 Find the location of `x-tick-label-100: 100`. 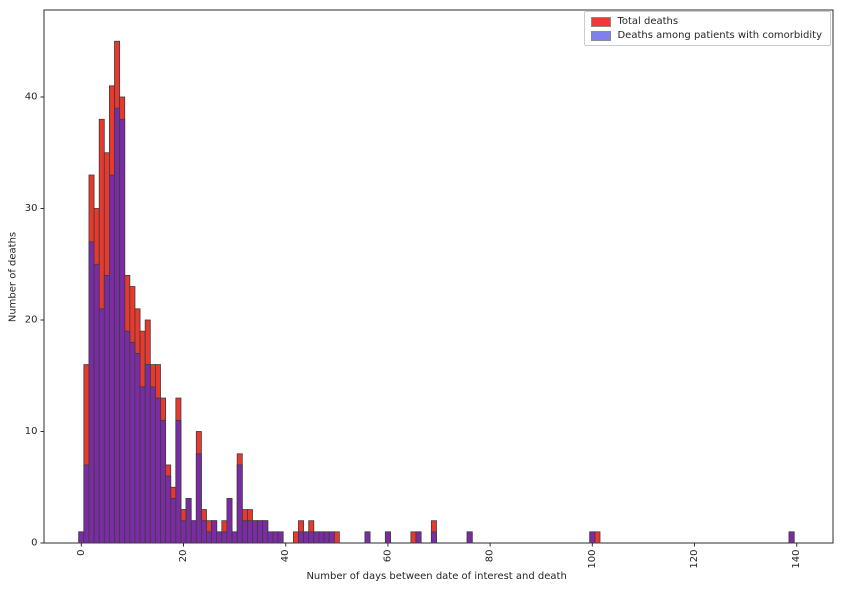

x-tick-label-100: 100 is located at coordinates (592, 559).